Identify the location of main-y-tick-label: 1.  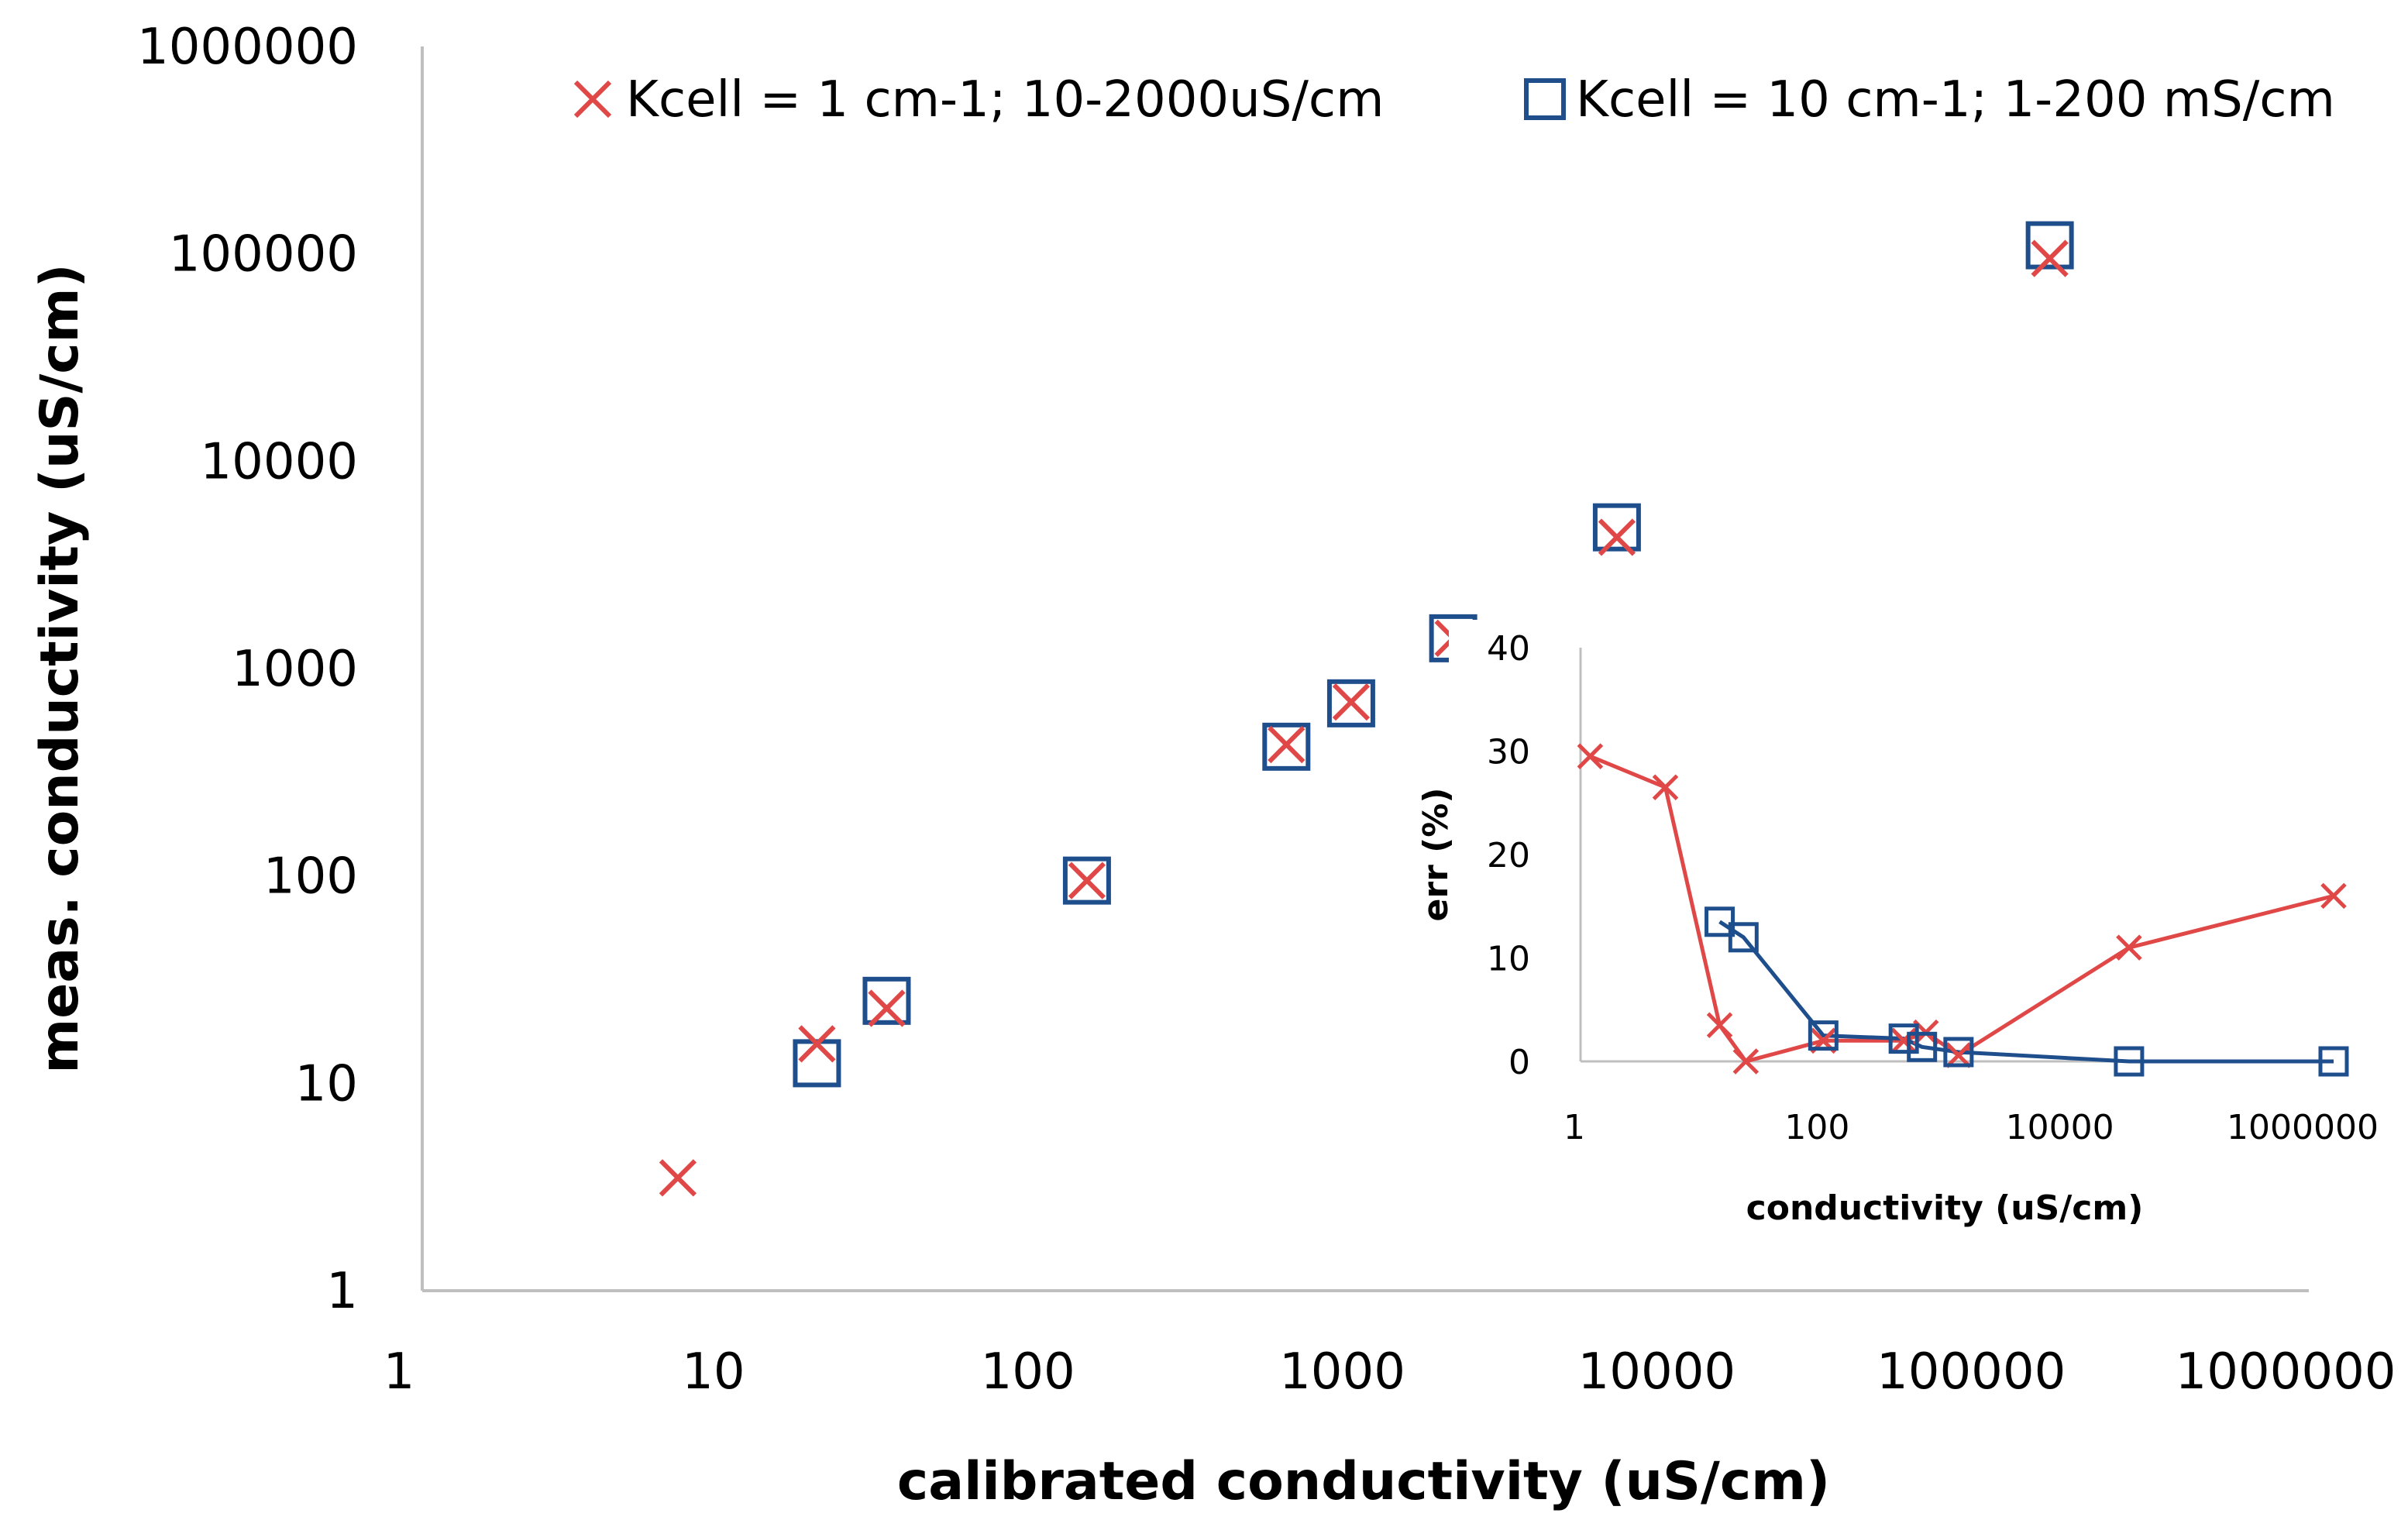
(342, 1291).